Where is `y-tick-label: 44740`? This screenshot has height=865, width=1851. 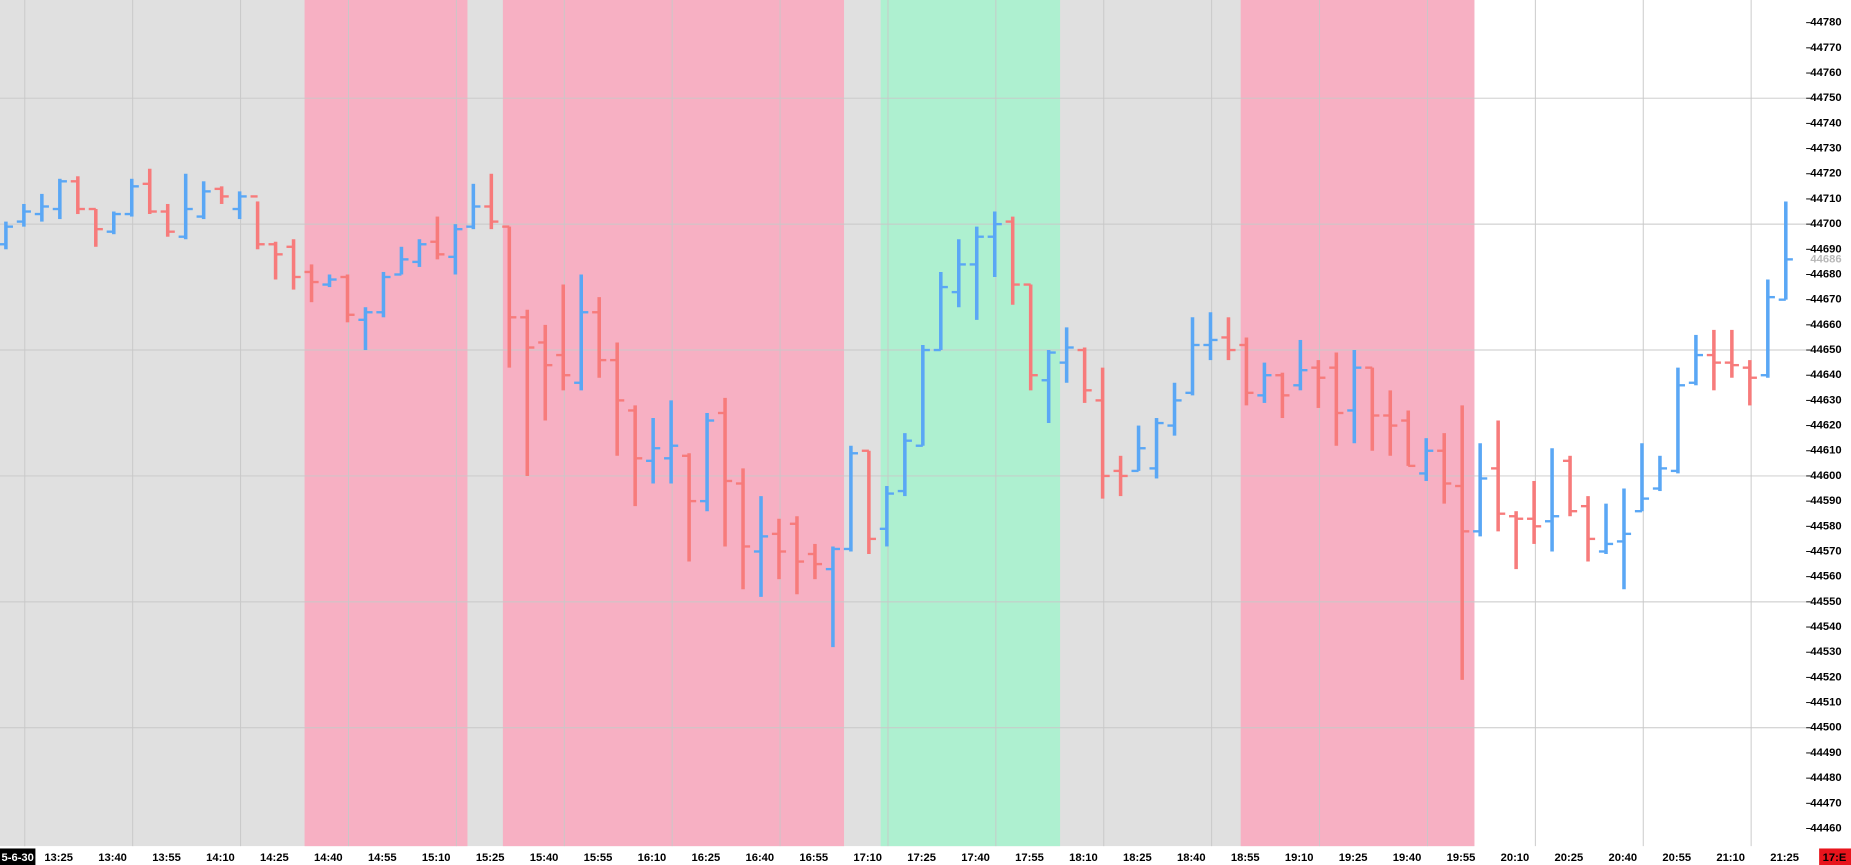
y-tick-label: 44740 is located at coordinates (1825, 123).